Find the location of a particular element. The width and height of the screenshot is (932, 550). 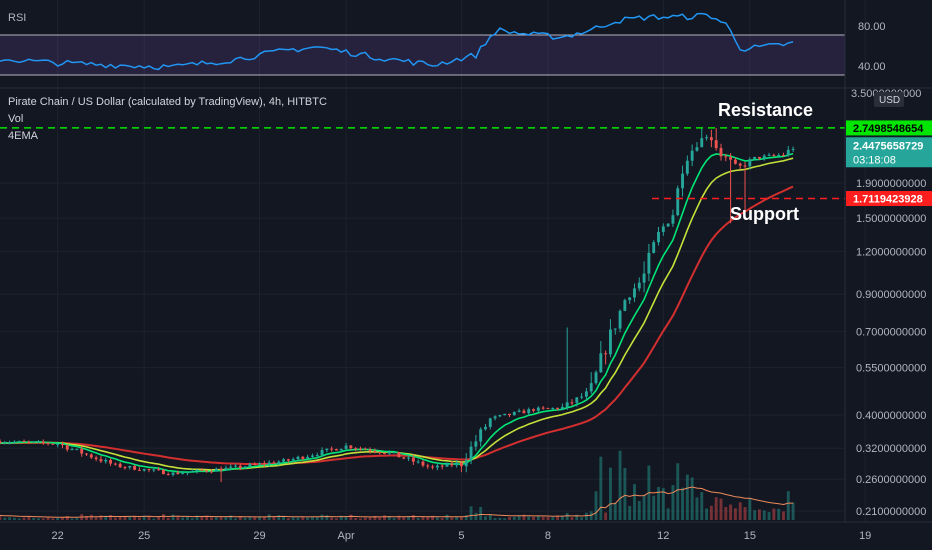

time-tick: Apr is located at coordinates (346, 536).